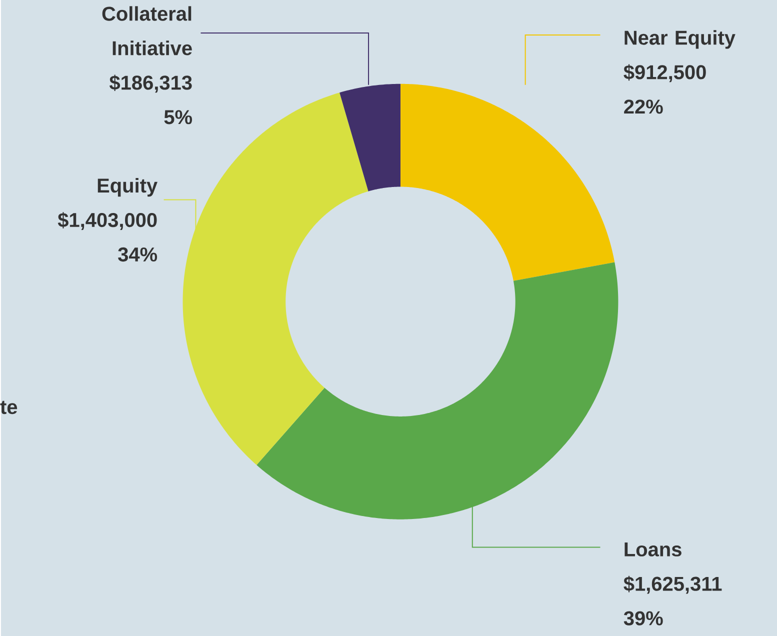 This screenshot has width=777, height=636. Describe the element at coordinates (680, 39) in the screenshot. I see `slice-label: Near Equity` at that location.